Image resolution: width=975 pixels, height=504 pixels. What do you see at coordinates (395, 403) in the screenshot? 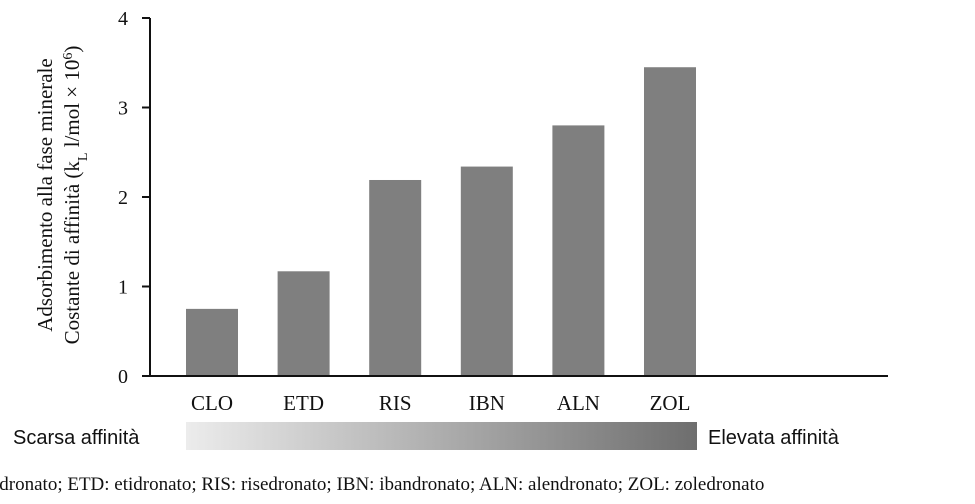
I see `x-tick-label-ris: RIS` at bounding box center [395, 403].